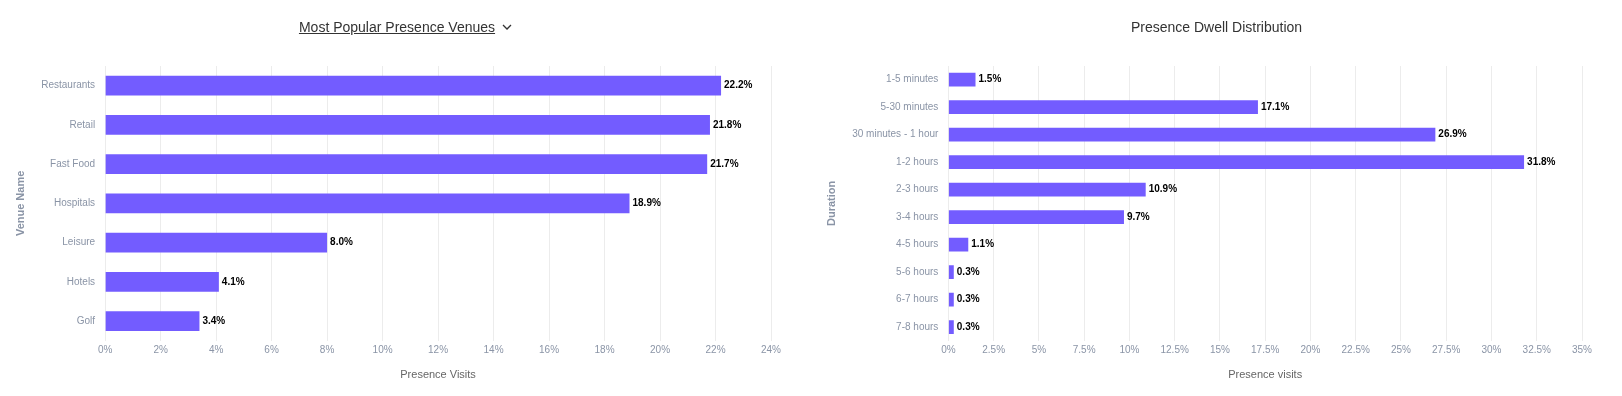 The width and height of the screenshot is (1622, 396). What do you see at coordinates (1084, 349) in the screenshot?
I see `x-tick-label: 7.5%` at bounding box center [1084, 349].